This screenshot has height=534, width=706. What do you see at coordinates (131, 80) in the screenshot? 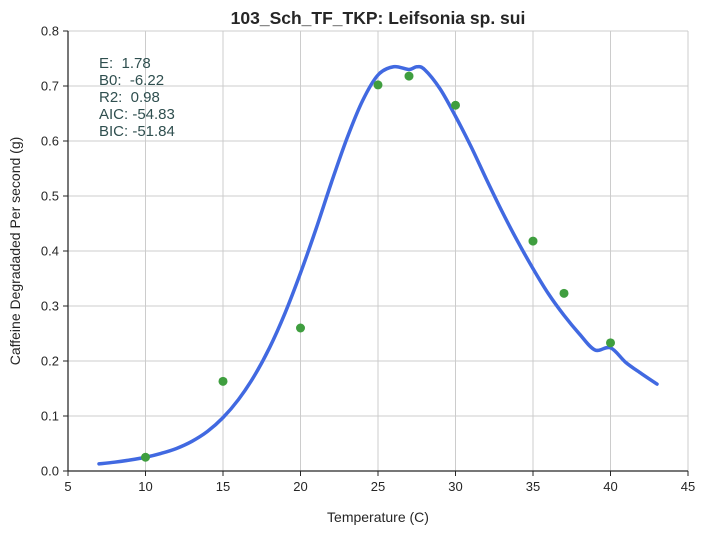
I see `stat-b0: B0: -6.22` at bounding box center [131, 80].